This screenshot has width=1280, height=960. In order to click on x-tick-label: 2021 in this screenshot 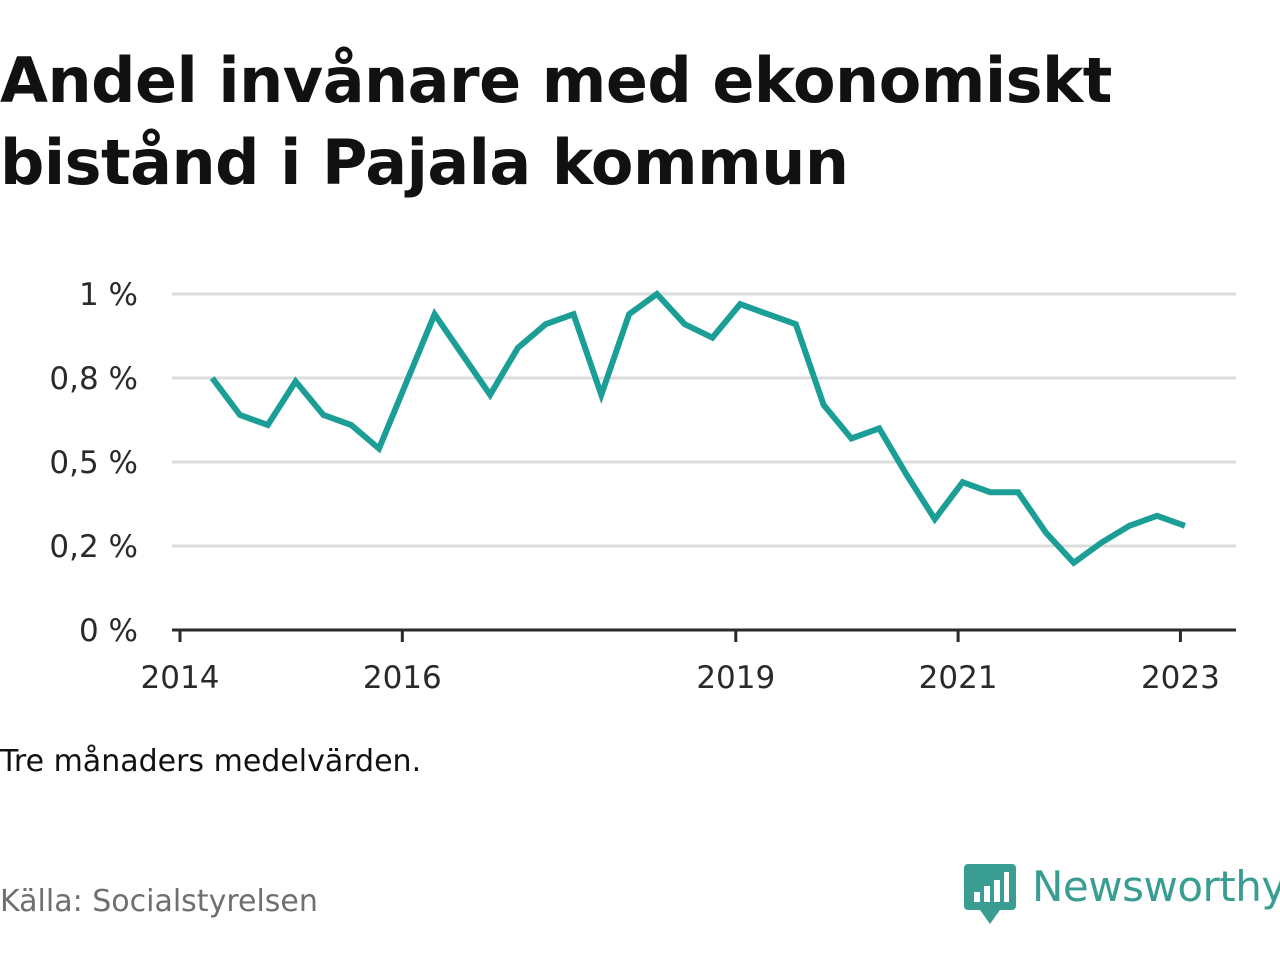, I will do `click(958, 678)`.